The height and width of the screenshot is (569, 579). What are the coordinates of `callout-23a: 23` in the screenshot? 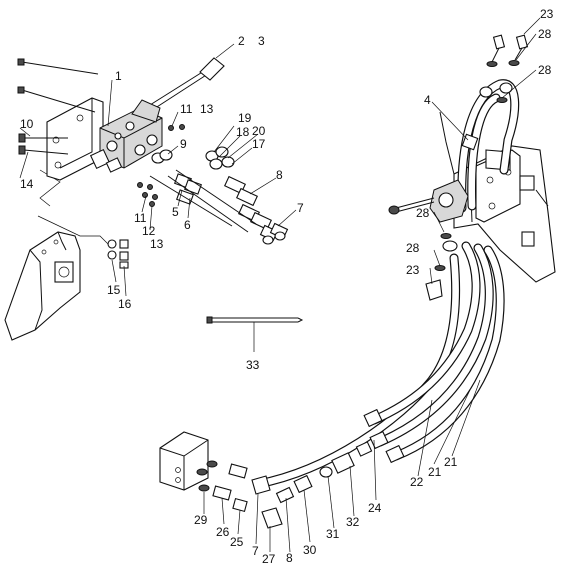 It's located at (547, 14).